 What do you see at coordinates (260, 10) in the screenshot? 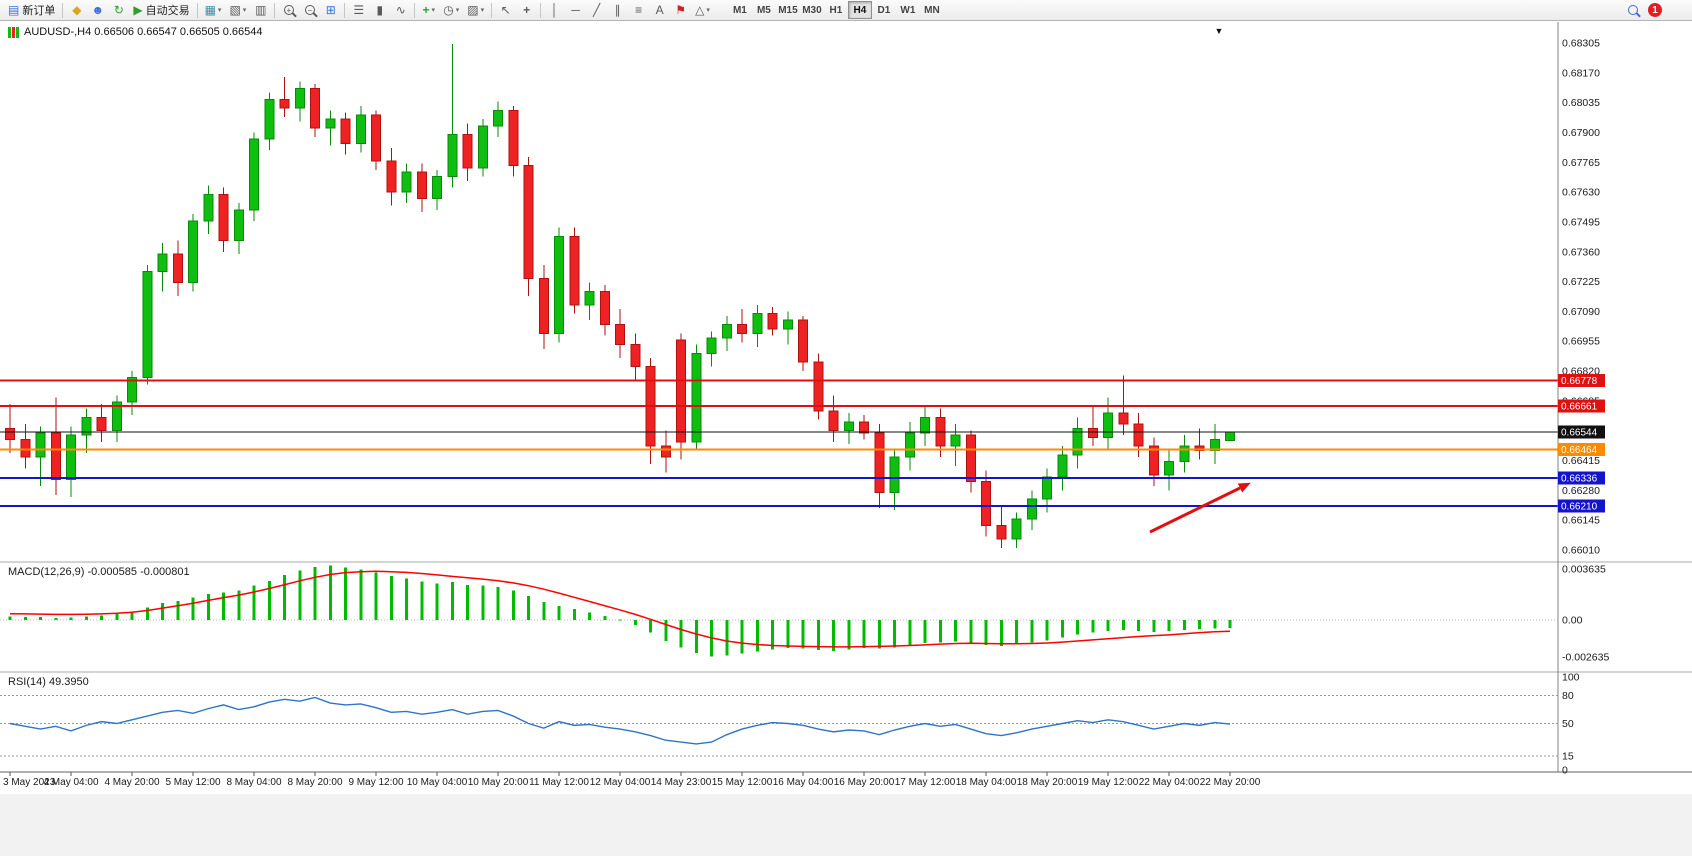
I see `market-depth-button: ▥` at bounding box center [260, 10].